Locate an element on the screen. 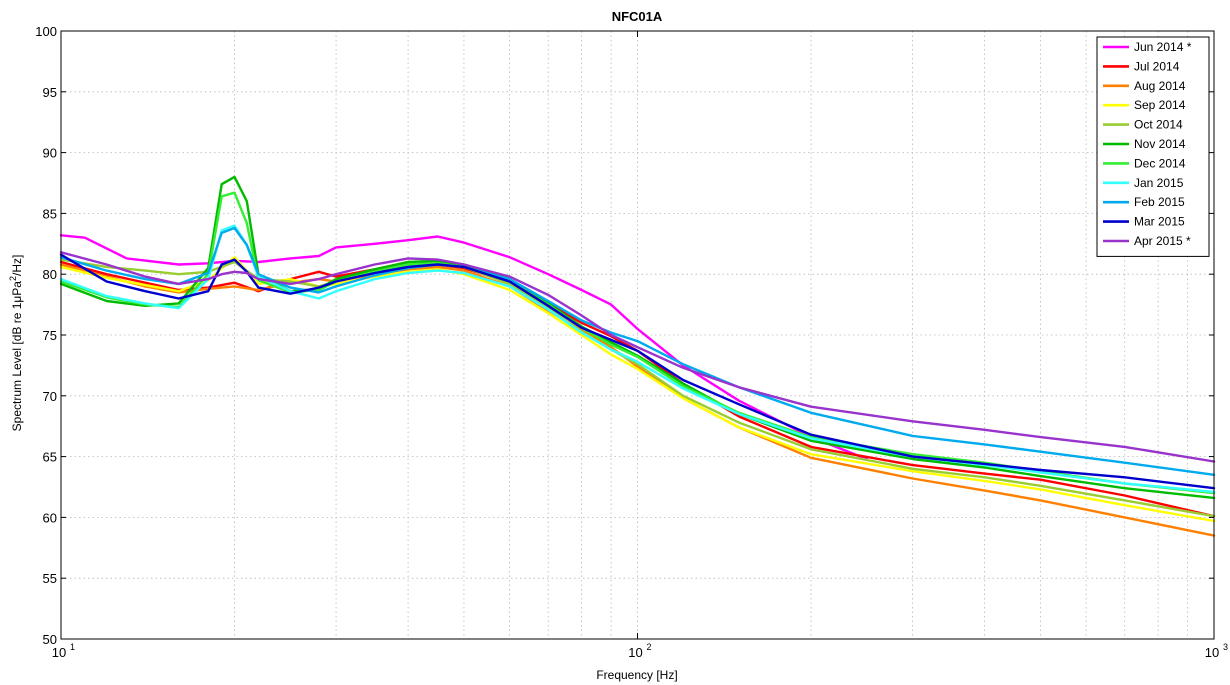 The height and width of the screenshot is (685, 1230). x-tick-exponent: 2 is located at coordinates (649, 647).